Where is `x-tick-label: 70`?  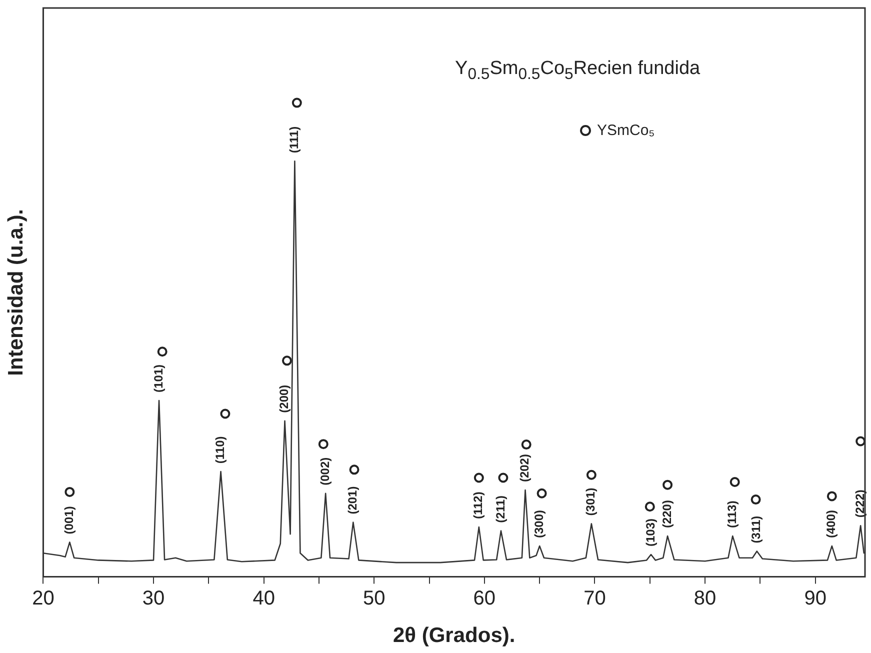
x-tick-label: 70 is located at coordinates (595, 598).